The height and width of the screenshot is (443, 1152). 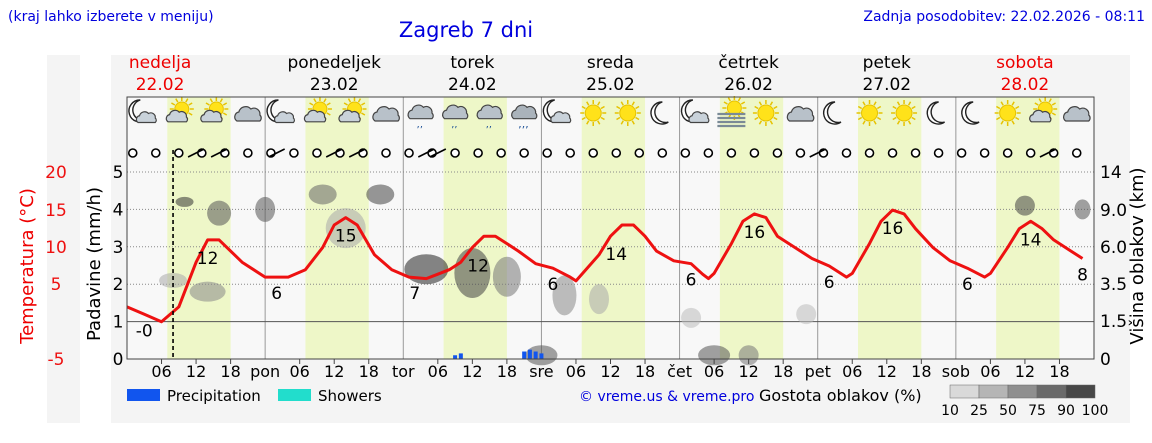 I want to click on density-tick: 25, so click(x=979, y=411).